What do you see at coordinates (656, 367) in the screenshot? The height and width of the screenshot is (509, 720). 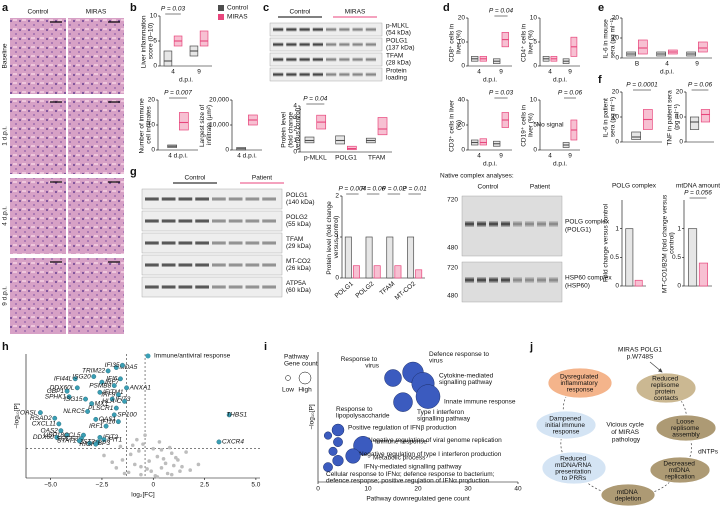 I see `title-arrow` at bounding box center [656, 367].